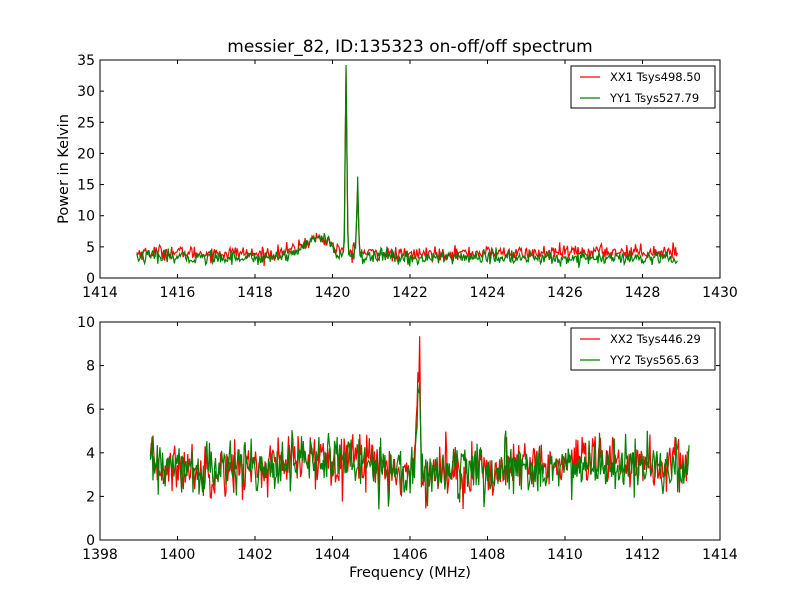 This screenshot has height=600, width=800. What do you see at coordinates (655, 77) in the screenshot?
I see `legend-label: XX1 Tsys498.50` at bounding box center [655, 77].